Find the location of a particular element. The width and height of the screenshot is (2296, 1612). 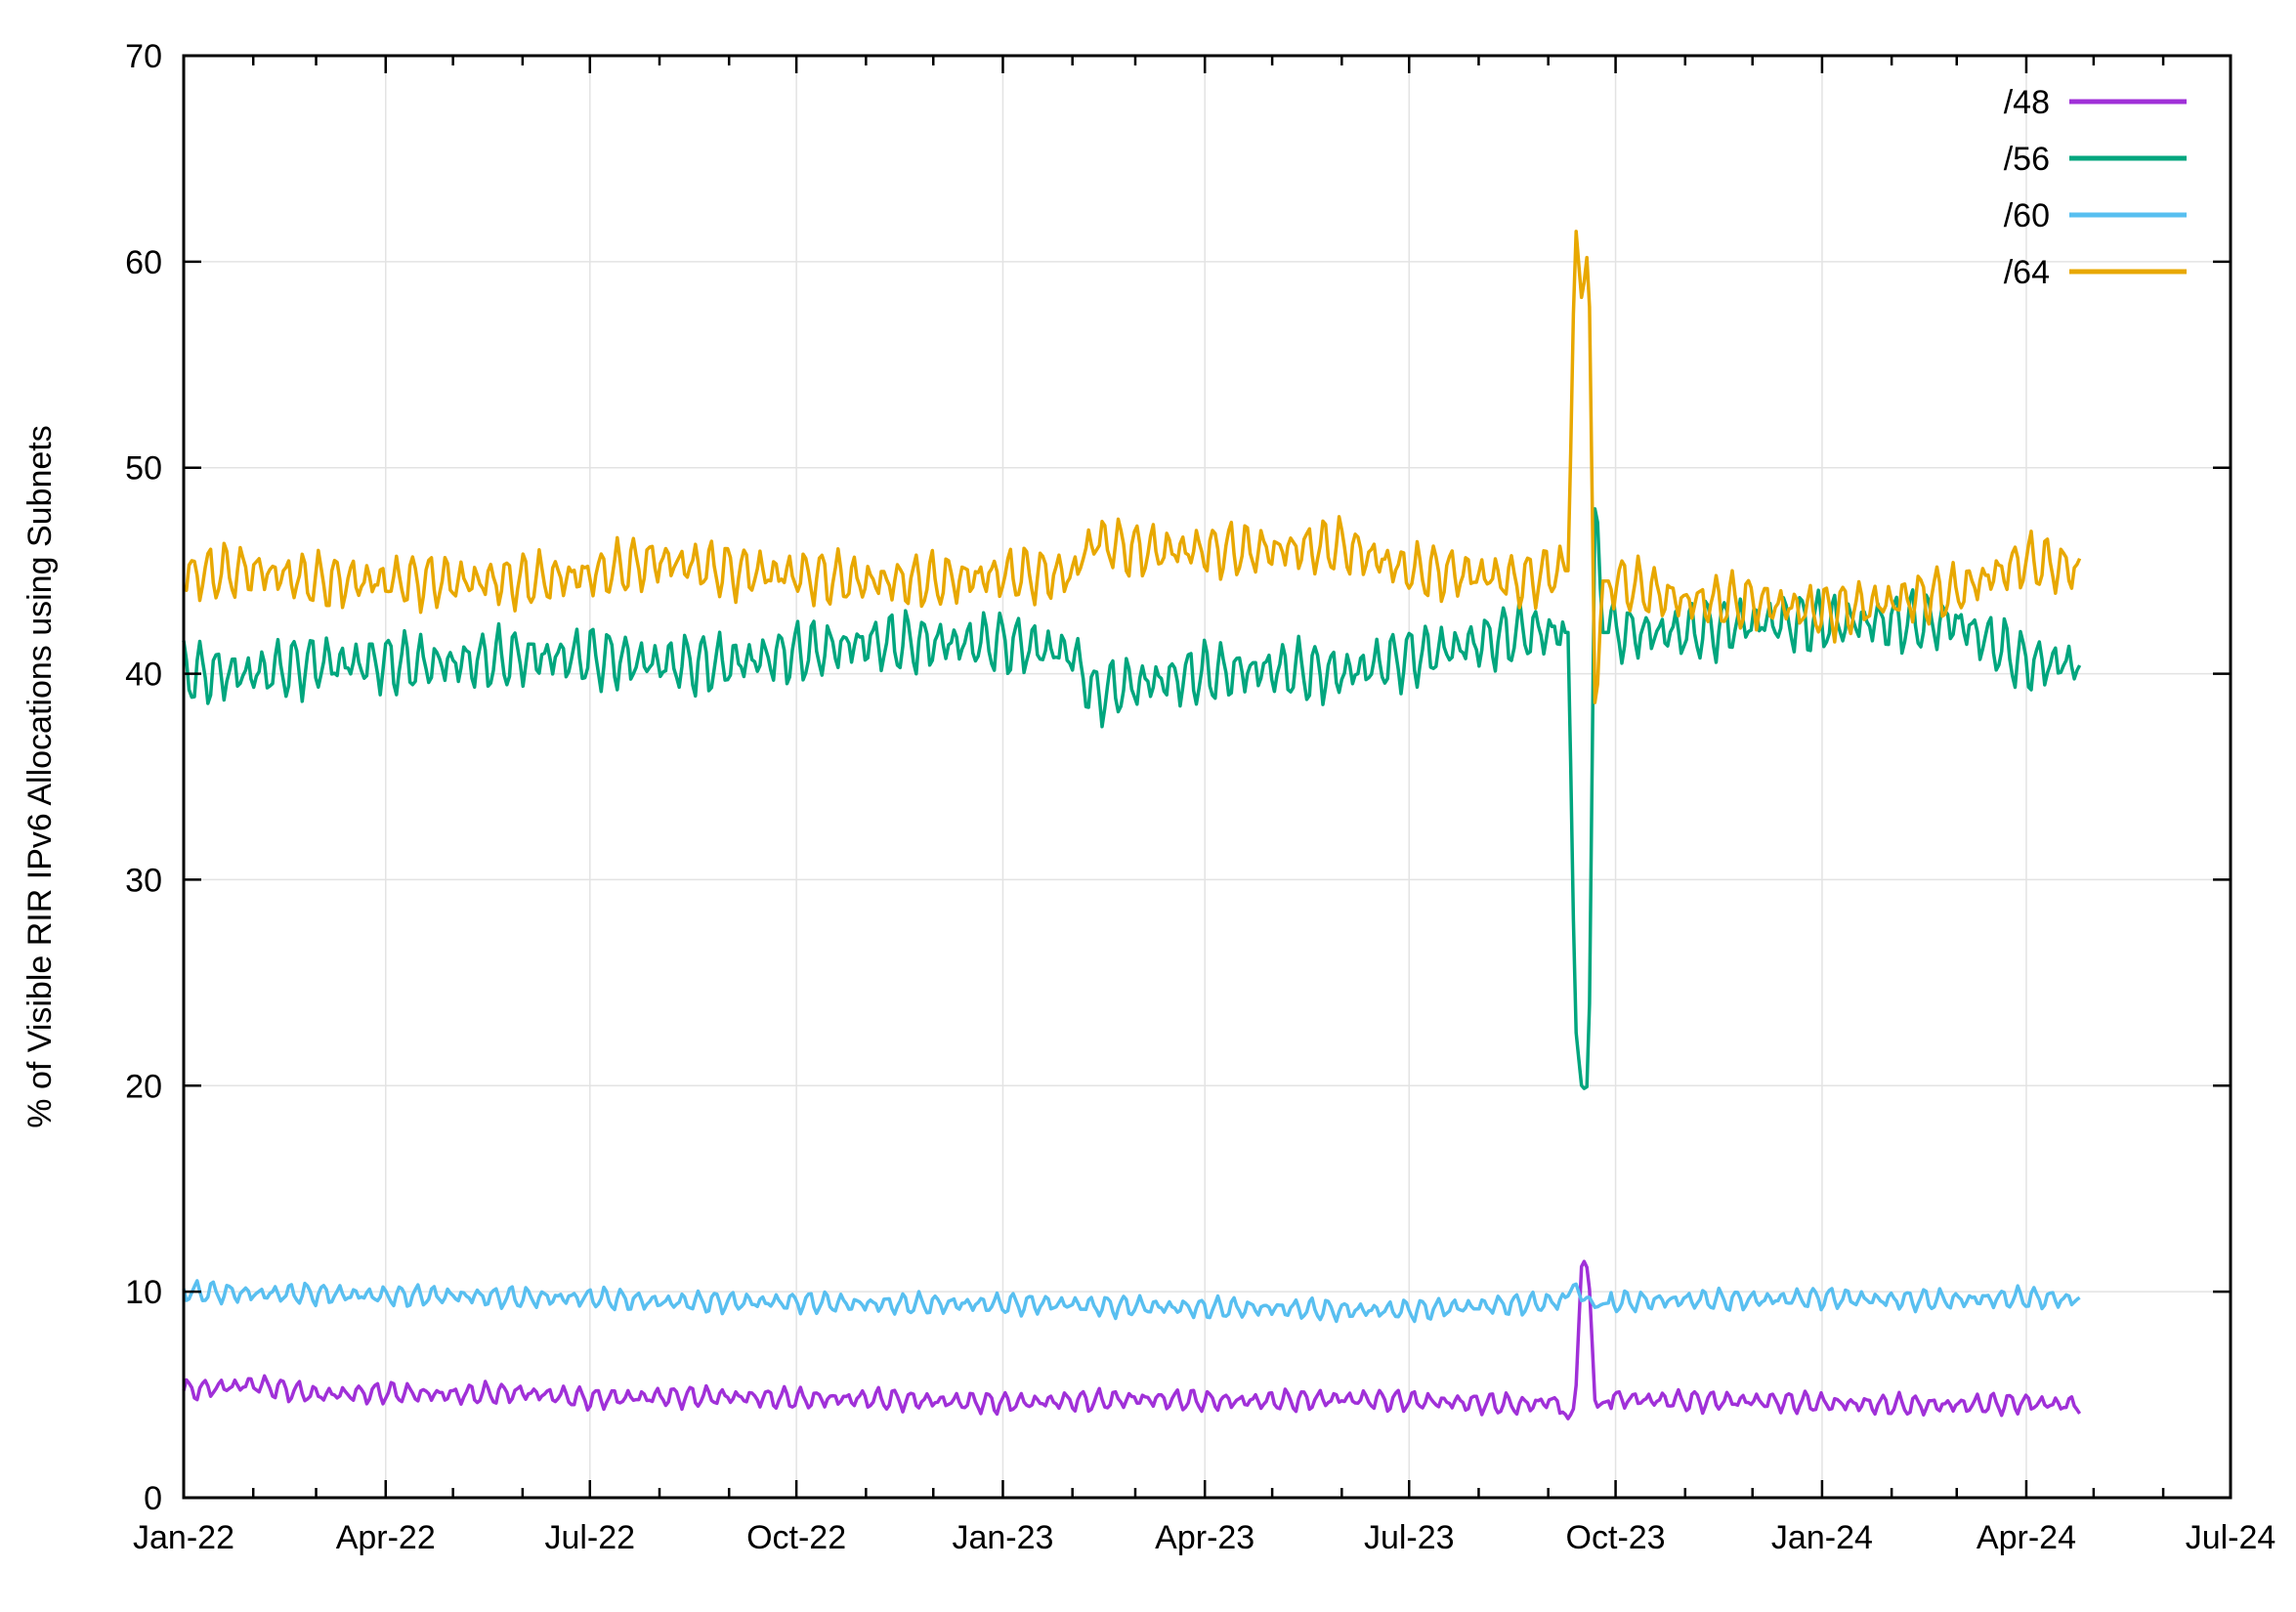

legend: /48/56/60/64 is located at coordinates (2096, 187).